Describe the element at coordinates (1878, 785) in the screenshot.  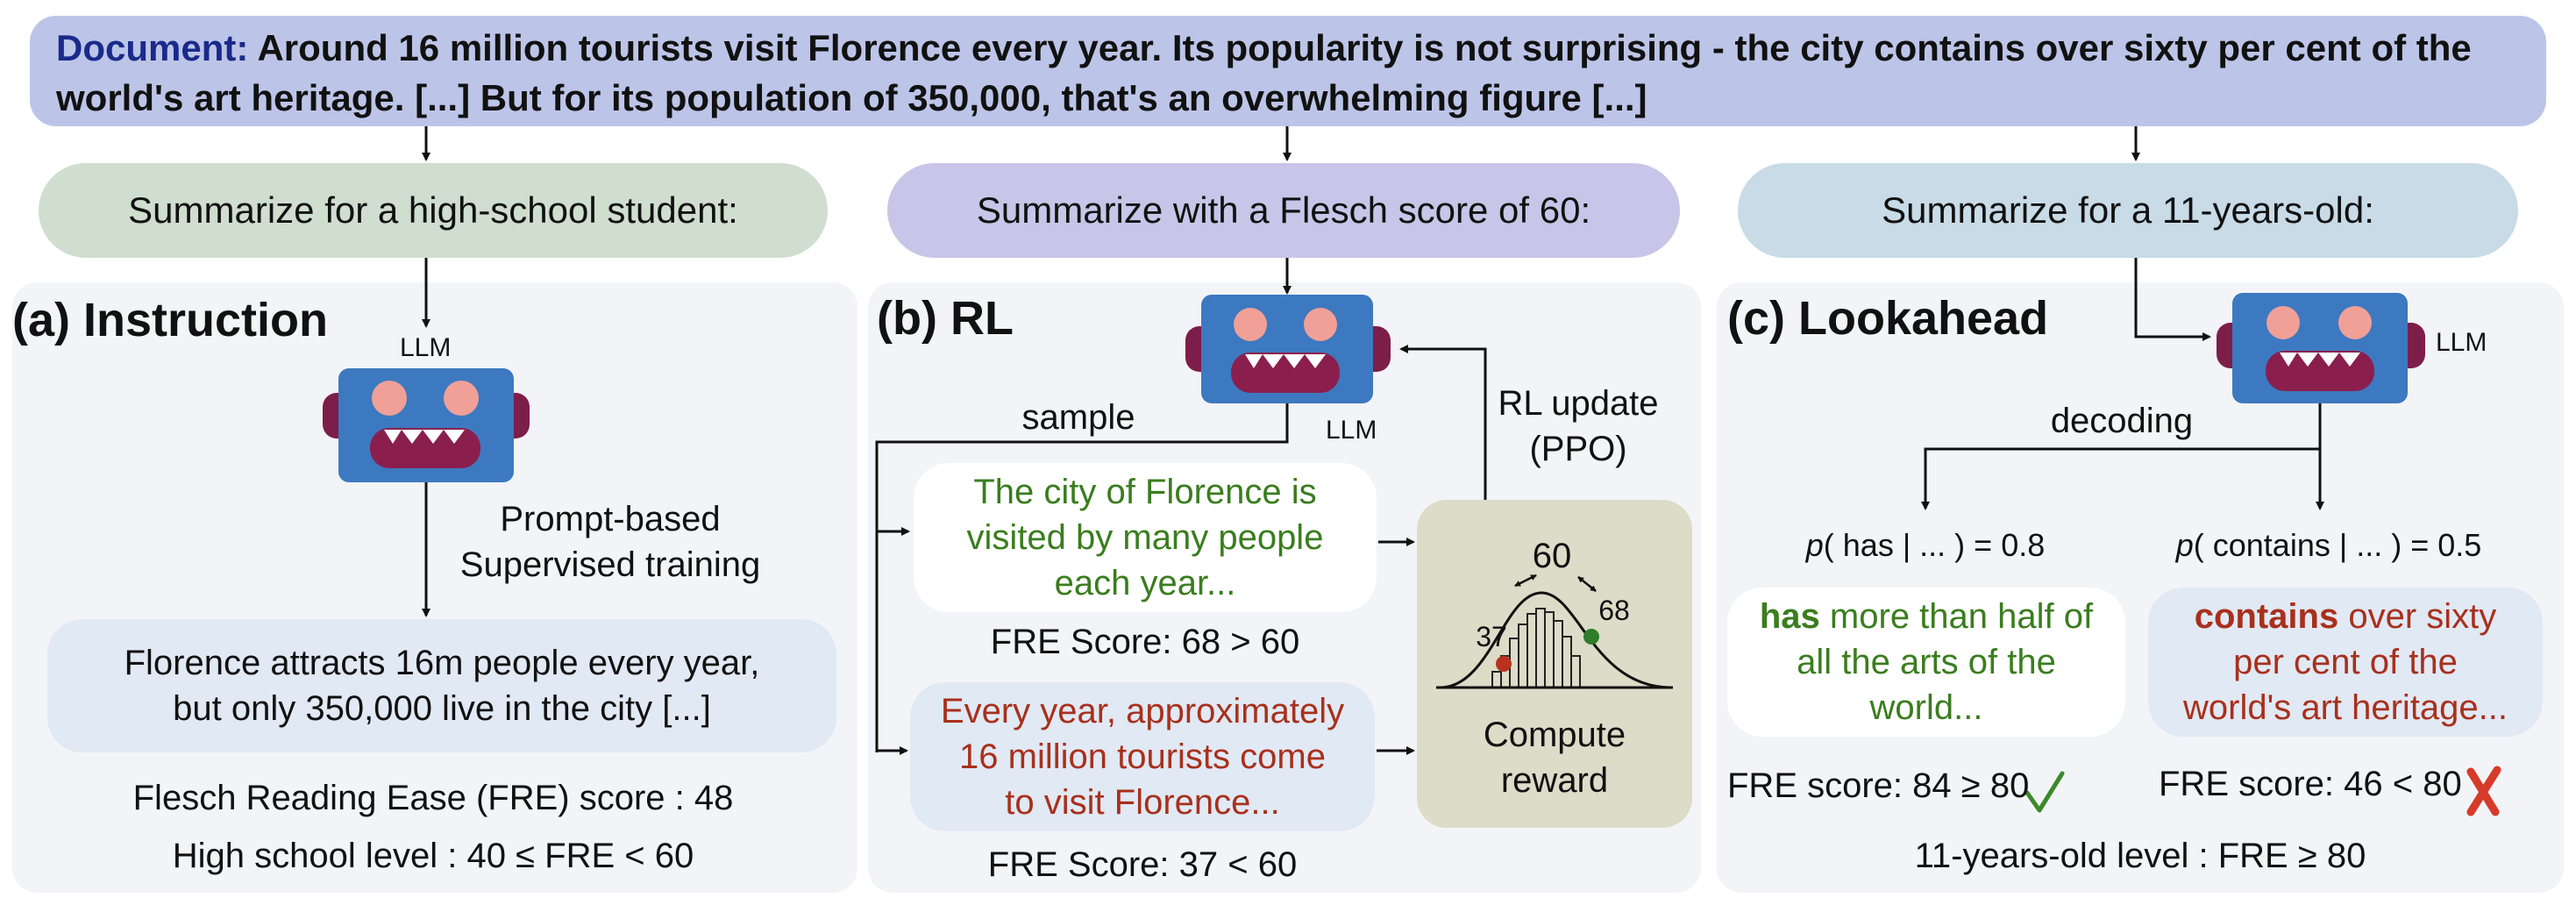
I see `cand1-score: FRE score: 84 ≥ 80` at that location.